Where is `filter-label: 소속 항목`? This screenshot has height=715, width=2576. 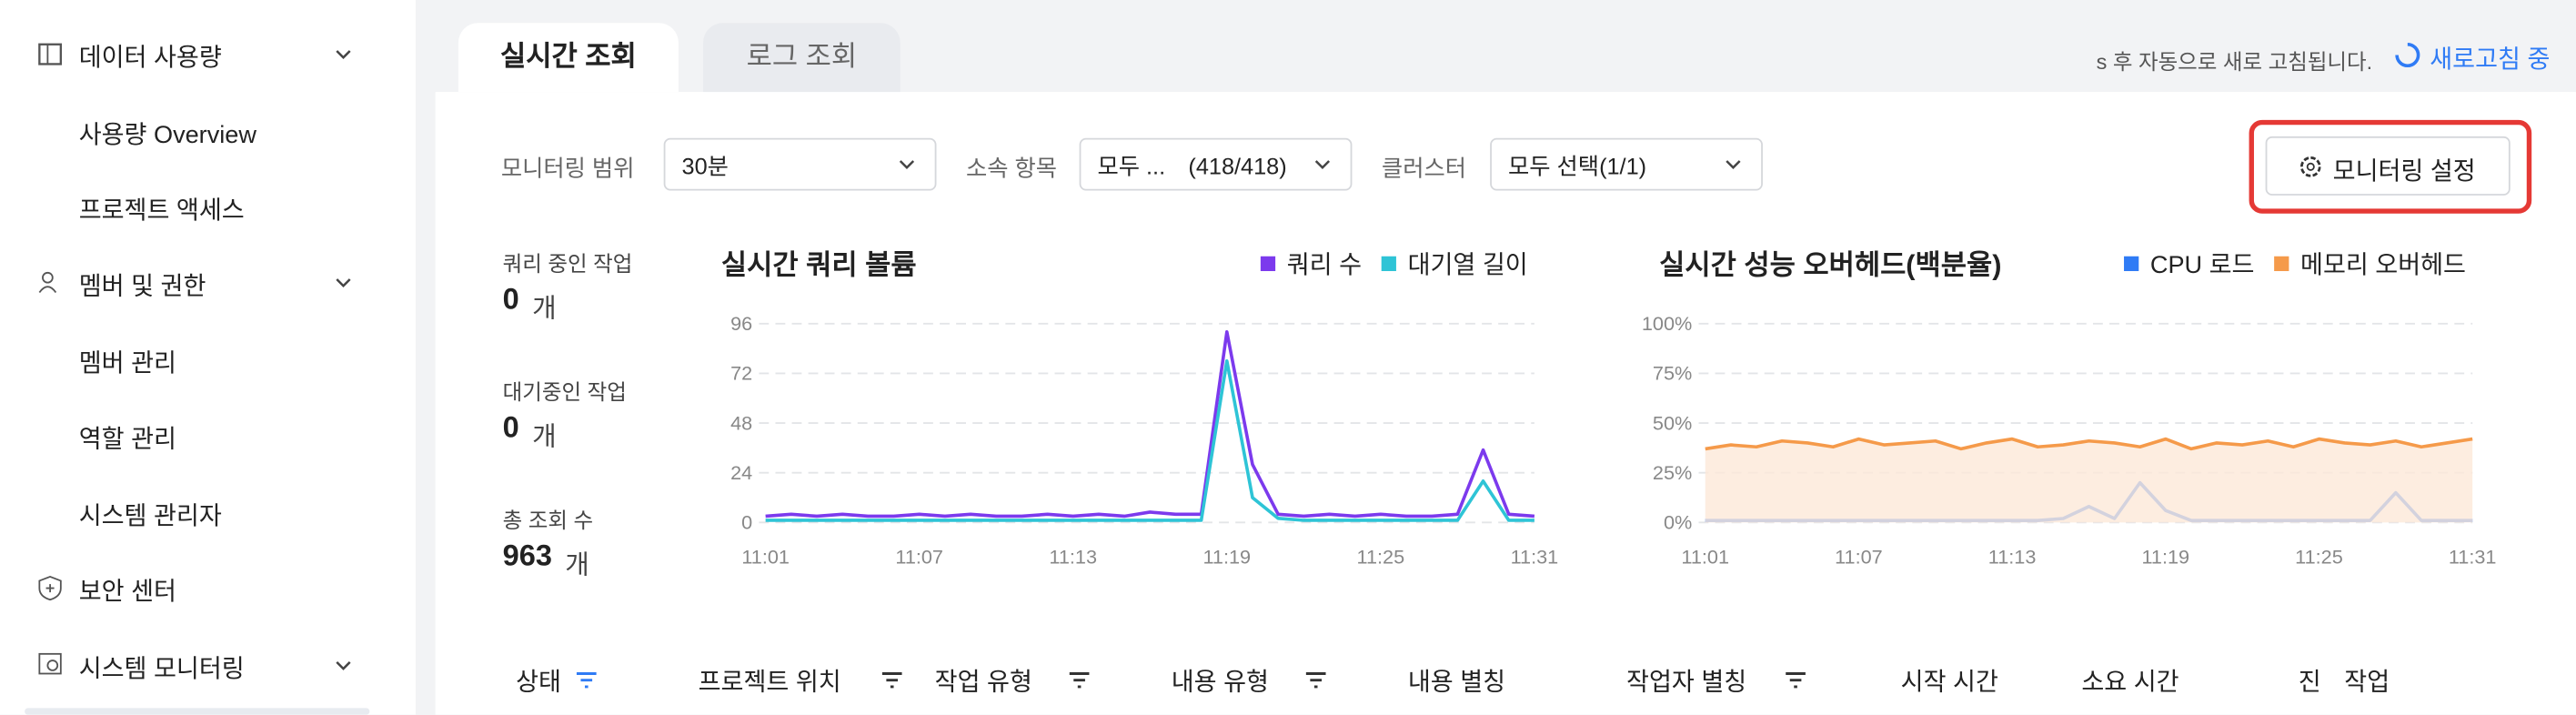 filter-label: 소속 항목 is located at coordinates (1011, 167).